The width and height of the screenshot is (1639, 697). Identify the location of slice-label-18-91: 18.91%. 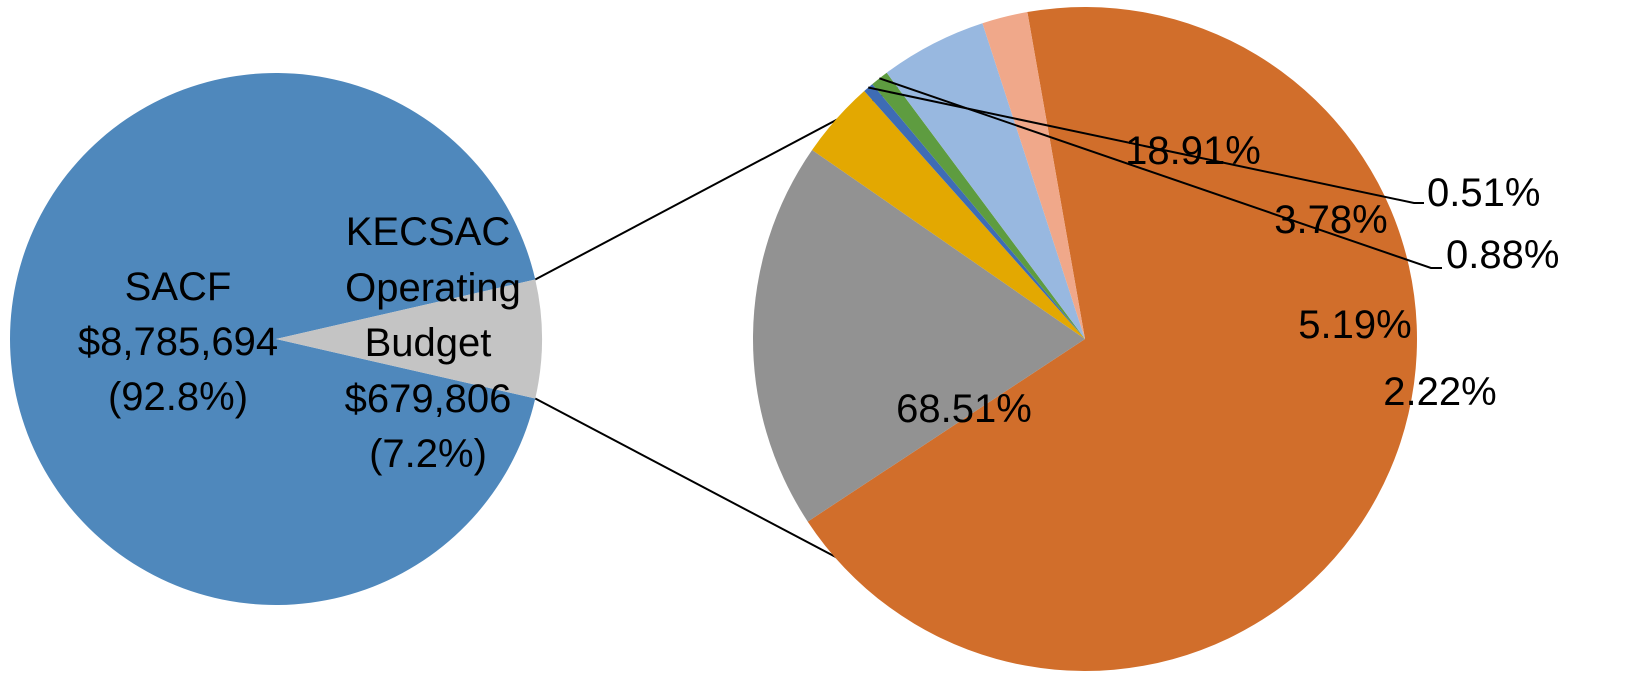
(1193, 151).